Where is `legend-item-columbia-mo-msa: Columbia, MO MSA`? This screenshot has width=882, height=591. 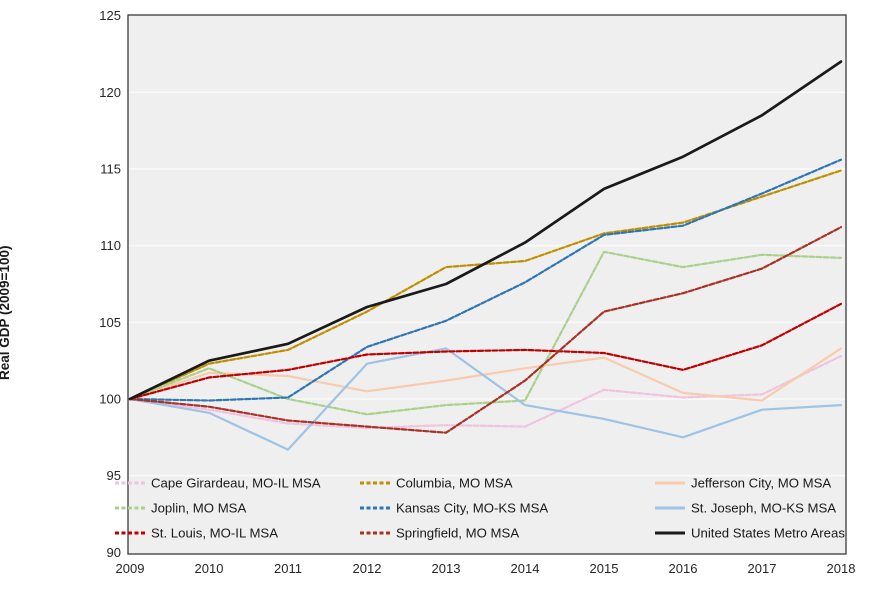 legend-item-columbia-mo-msa: Columbia, MO MSA is located at coordinates (436, 483).